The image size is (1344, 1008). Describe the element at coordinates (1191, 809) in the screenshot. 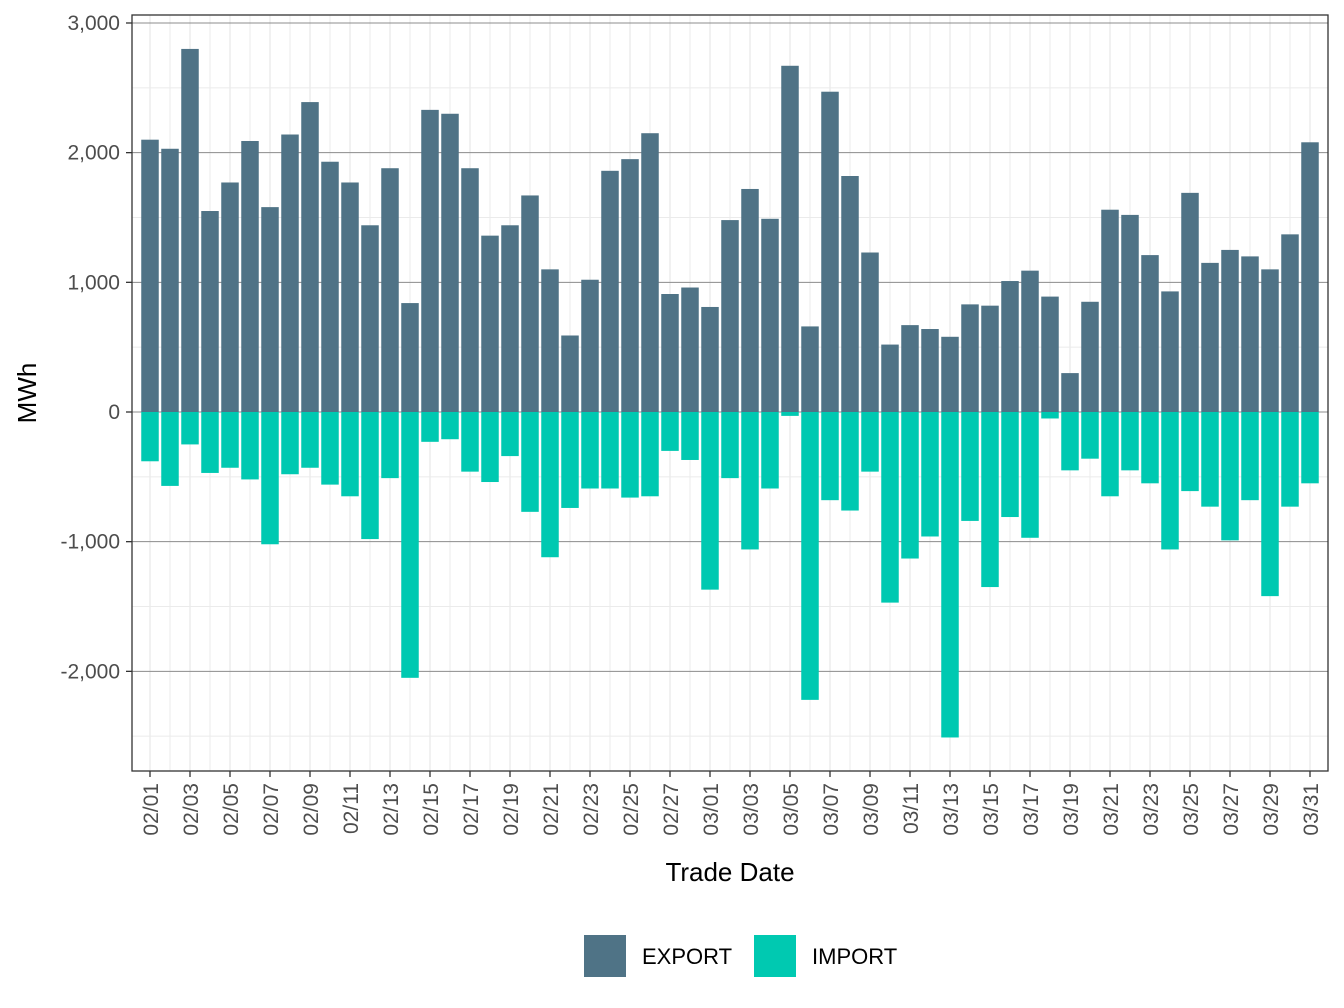

I see `x-tick-label: 03/25` at that location.